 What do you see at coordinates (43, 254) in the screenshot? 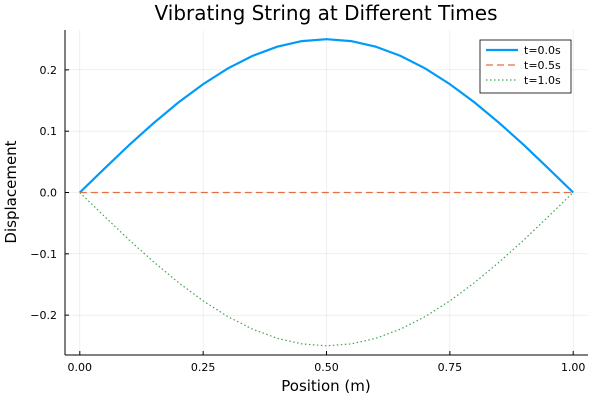
I see `y-tick-label: −0.1` at bounding box center [43, 254].